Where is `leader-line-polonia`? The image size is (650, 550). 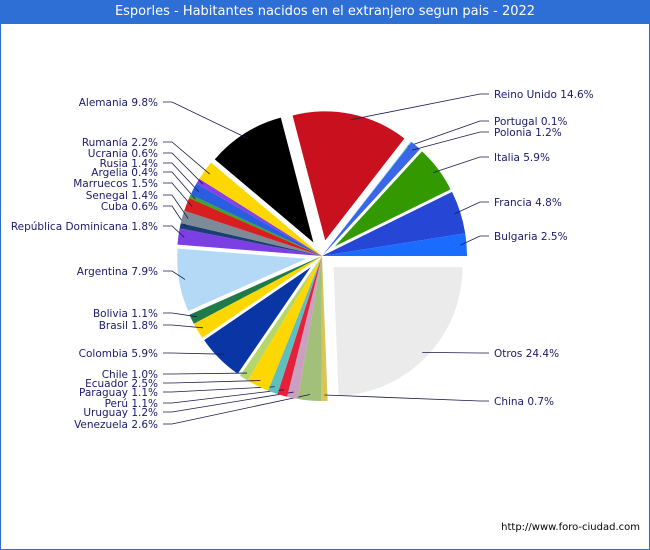 leader-line-polonia is located at coordinates (450, 141).